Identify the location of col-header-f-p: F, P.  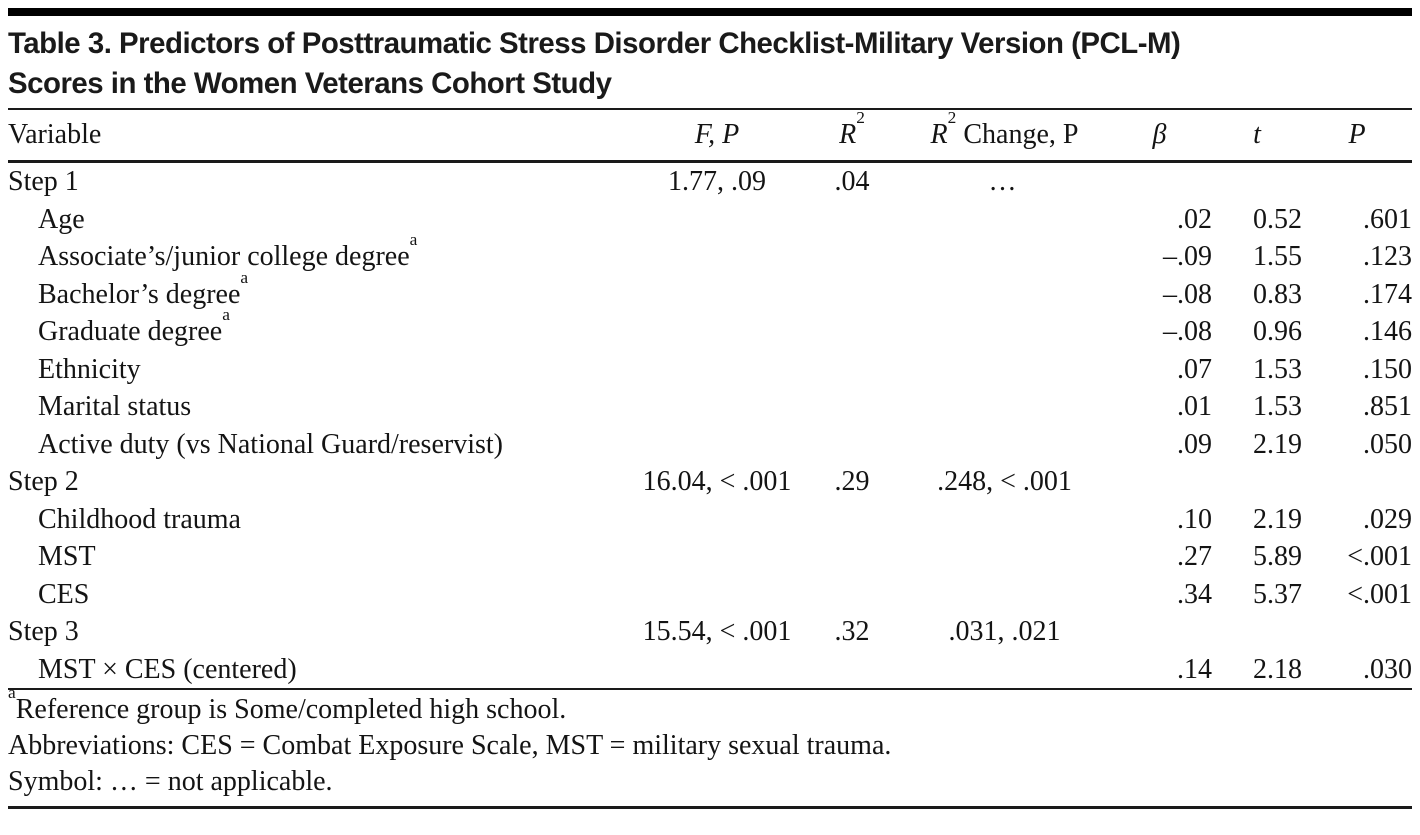
(717, 136).